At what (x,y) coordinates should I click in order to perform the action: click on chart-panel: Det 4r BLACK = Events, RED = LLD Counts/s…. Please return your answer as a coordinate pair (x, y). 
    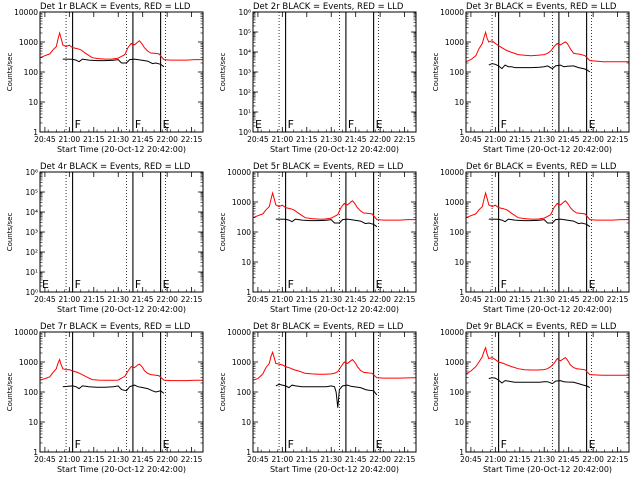
    Looking at the image, I should click on (105, 238).